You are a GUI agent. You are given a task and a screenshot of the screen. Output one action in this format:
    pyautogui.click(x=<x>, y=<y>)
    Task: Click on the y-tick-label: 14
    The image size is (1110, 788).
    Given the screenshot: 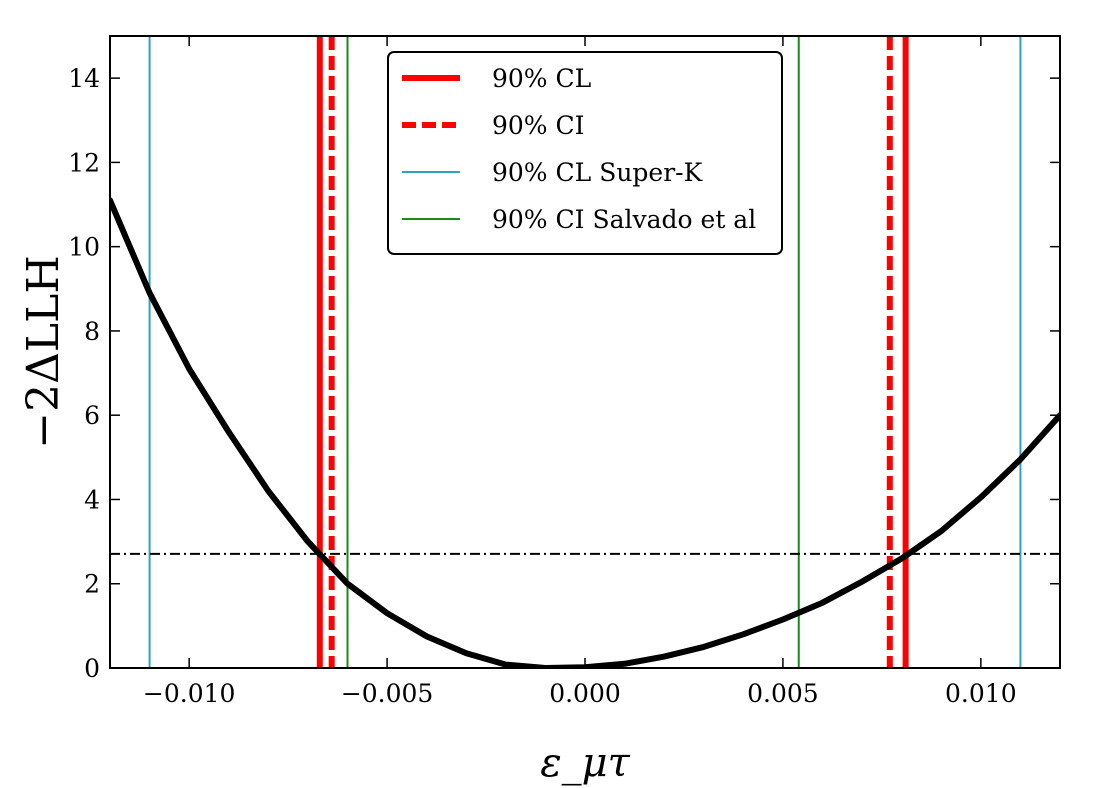 What is the action you would take?
    pyautogui.click(x=84, y=78)
    